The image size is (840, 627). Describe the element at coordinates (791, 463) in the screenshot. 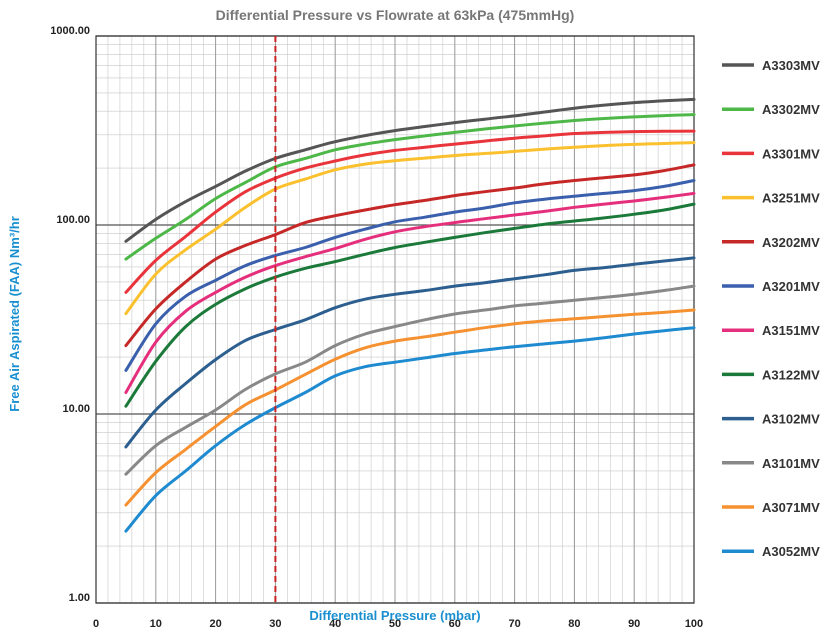

I see `legend-label: A3101MV` at that location.